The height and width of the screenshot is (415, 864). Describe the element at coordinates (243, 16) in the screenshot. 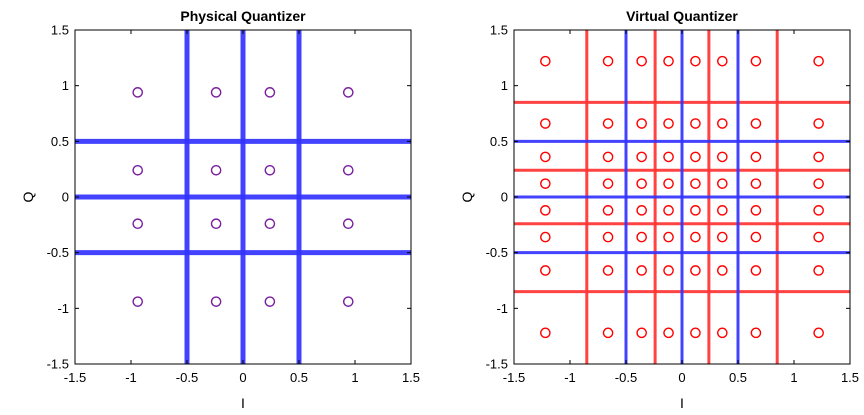

I see `chart-title: Physical Quantizer` at that location.